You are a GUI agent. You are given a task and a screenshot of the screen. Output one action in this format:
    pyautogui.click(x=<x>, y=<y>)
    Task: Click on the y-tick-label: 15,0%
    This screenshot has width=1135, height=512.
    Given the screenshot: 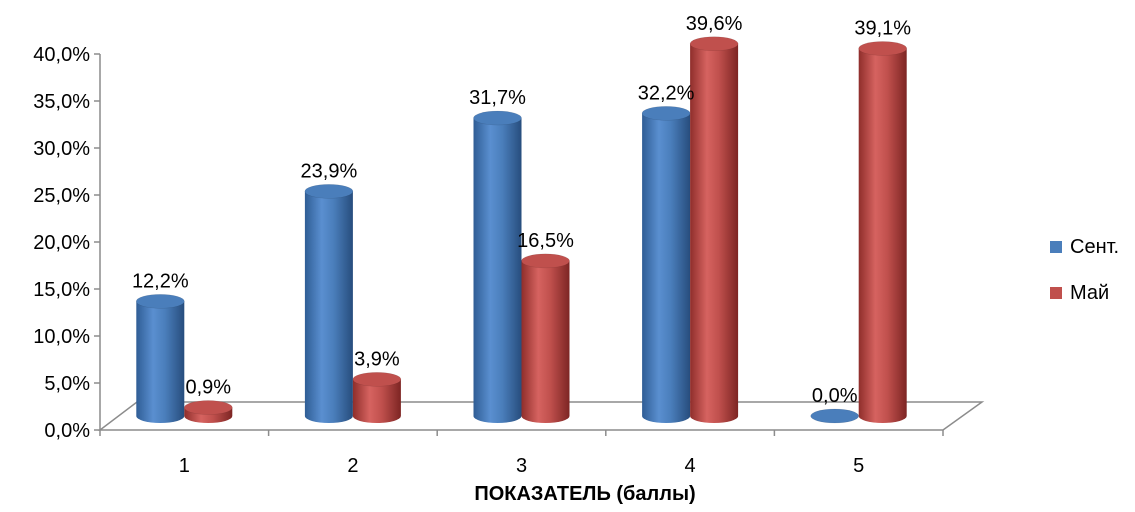 What is the action you would take?
    pyautogui.click(x=61, y=290)
    